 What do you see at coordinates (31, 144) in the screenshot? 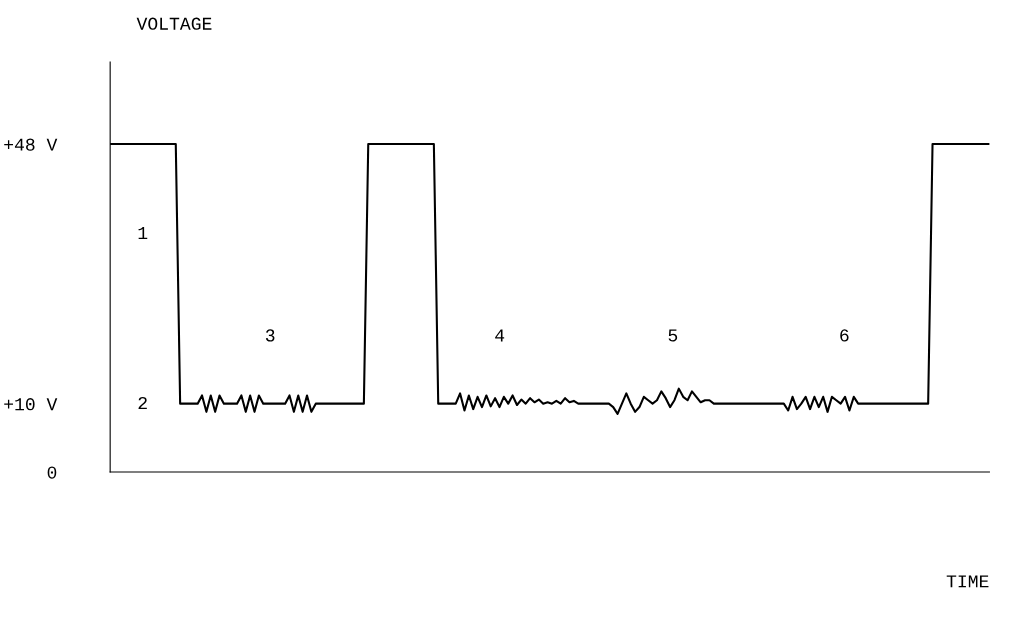
I see `y-tick-label: +48 V` at bounding box center [31, 144].